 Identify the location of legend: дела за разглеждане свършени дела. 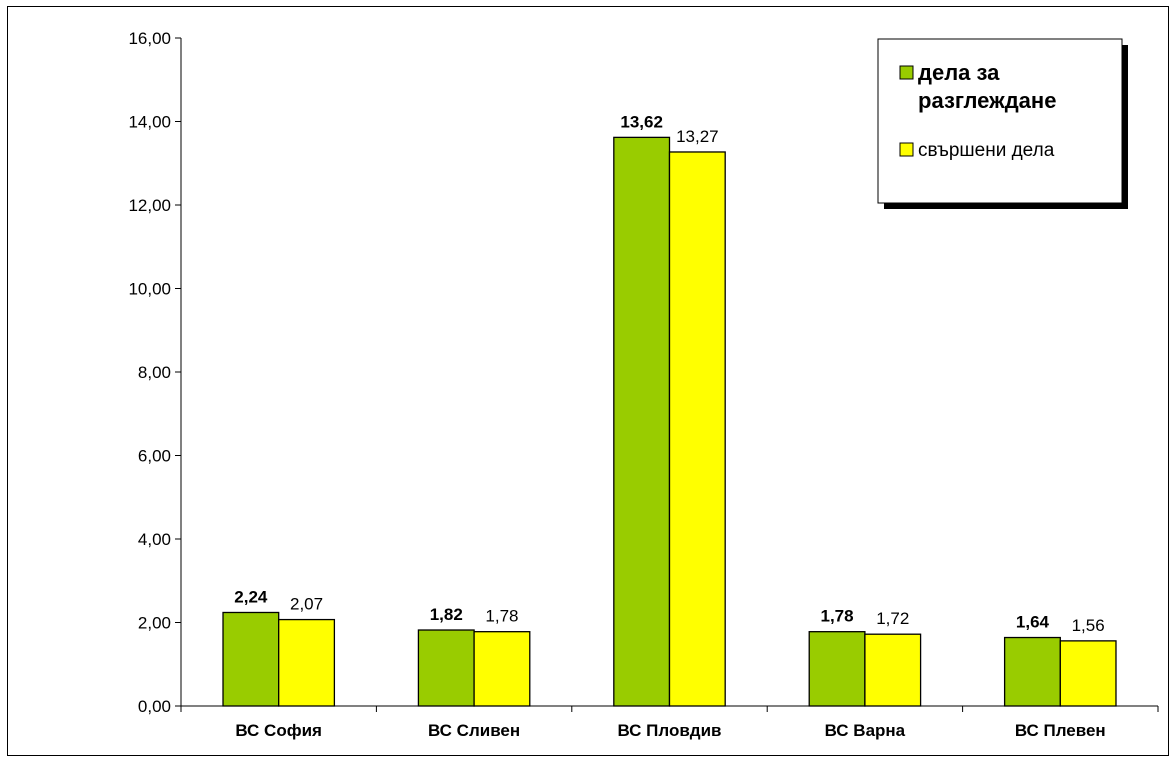
(1002, 123).